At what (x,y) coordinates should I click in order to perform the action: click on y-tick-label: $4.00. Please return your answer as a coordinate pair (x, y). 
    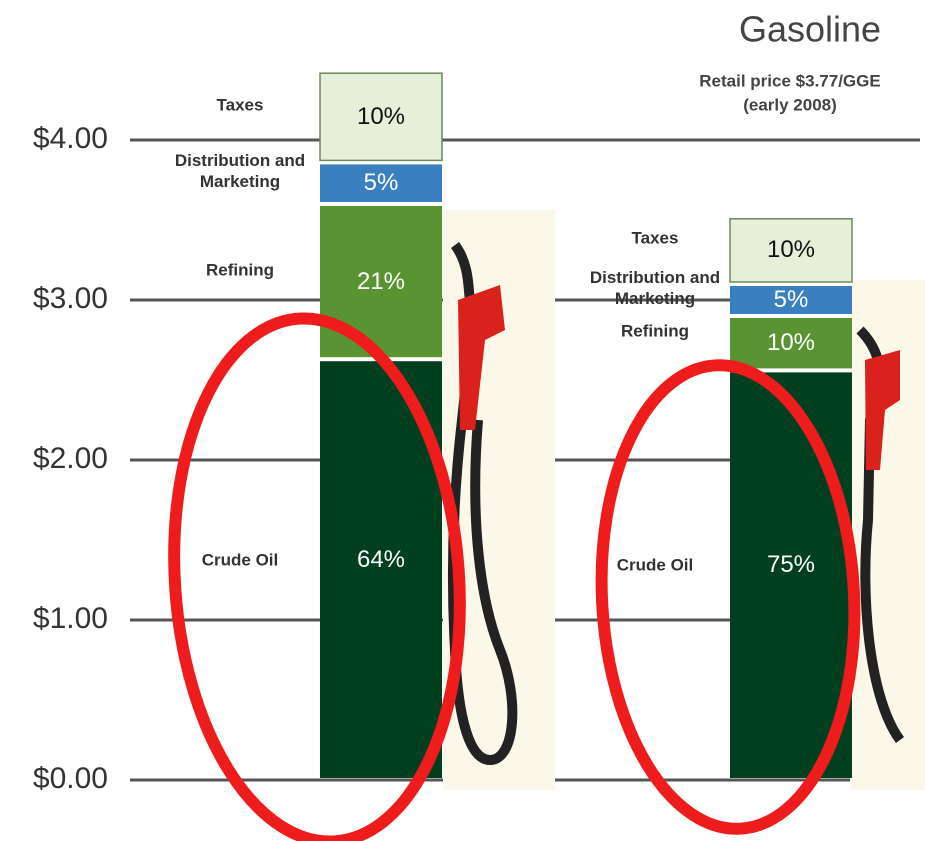
    Looking at the image, I should click on (70, 138).